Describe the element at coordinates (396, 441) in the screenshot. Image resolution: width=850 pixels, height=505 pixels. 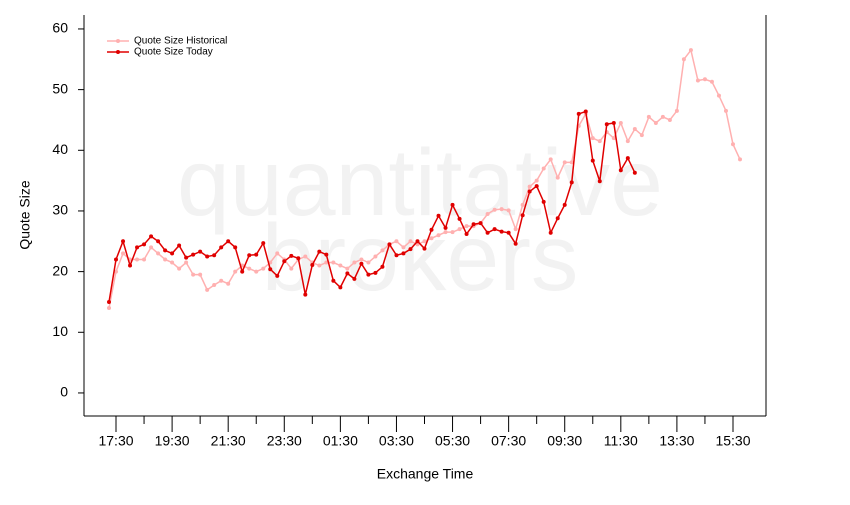
I see `x-tick-label: 03:30` at that location.